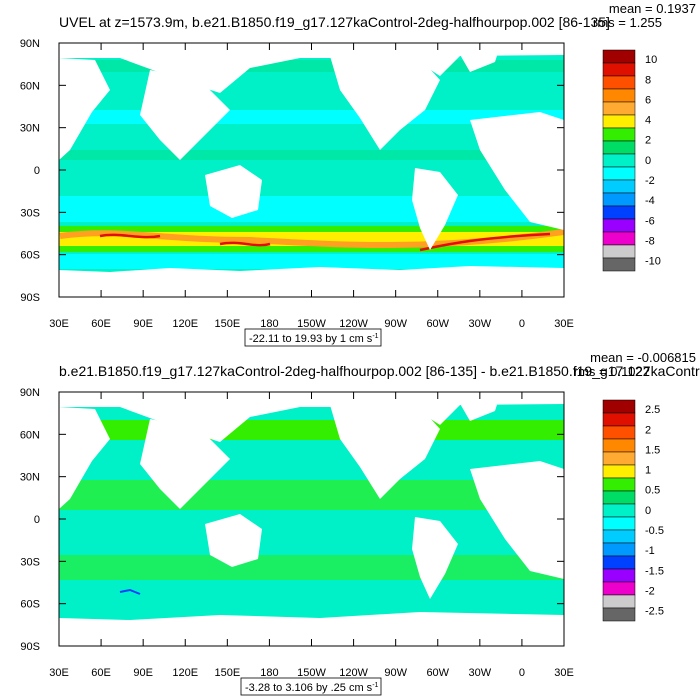 The image size is (700, 700). What do you see at coordinates (30, 256) in the screenshot?
I see `lat-label: 60S` at bounding box center [30, 256].